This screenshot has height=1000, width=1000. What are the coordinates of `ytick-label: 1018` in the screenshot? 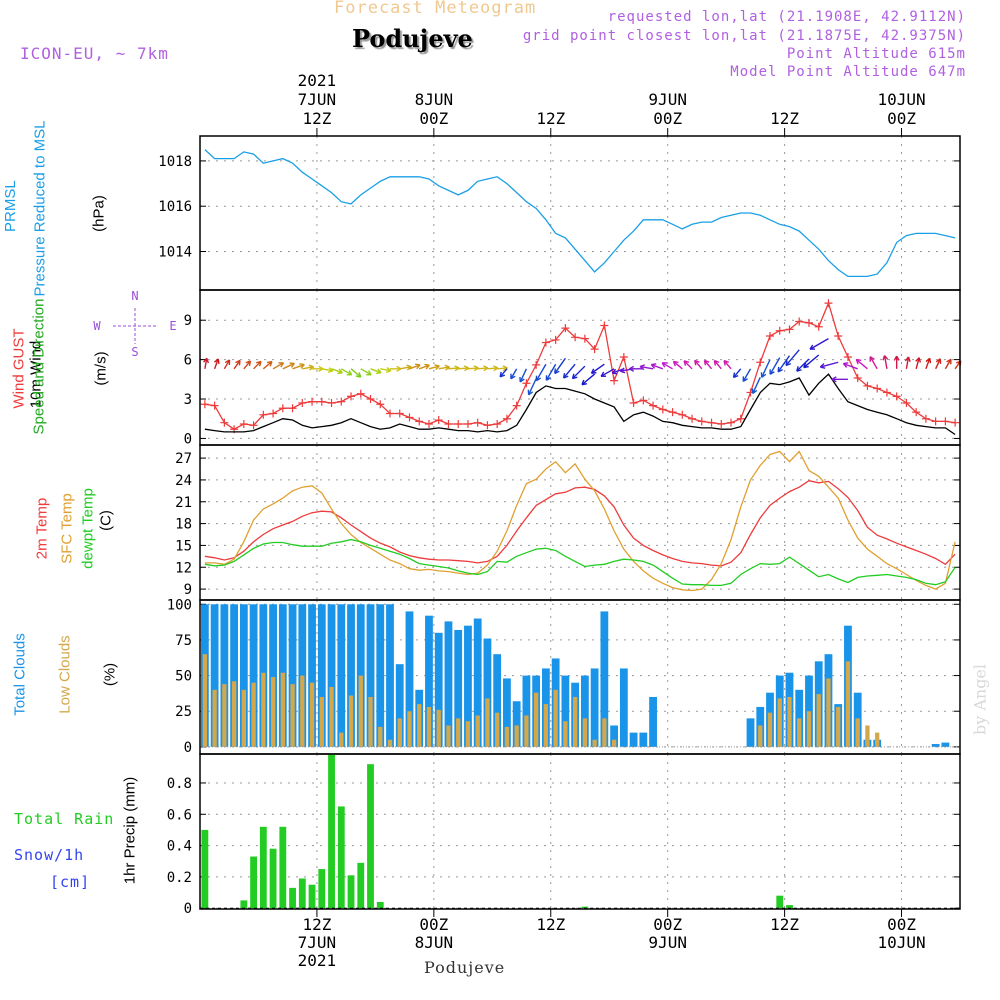 It's located at (175, 162).